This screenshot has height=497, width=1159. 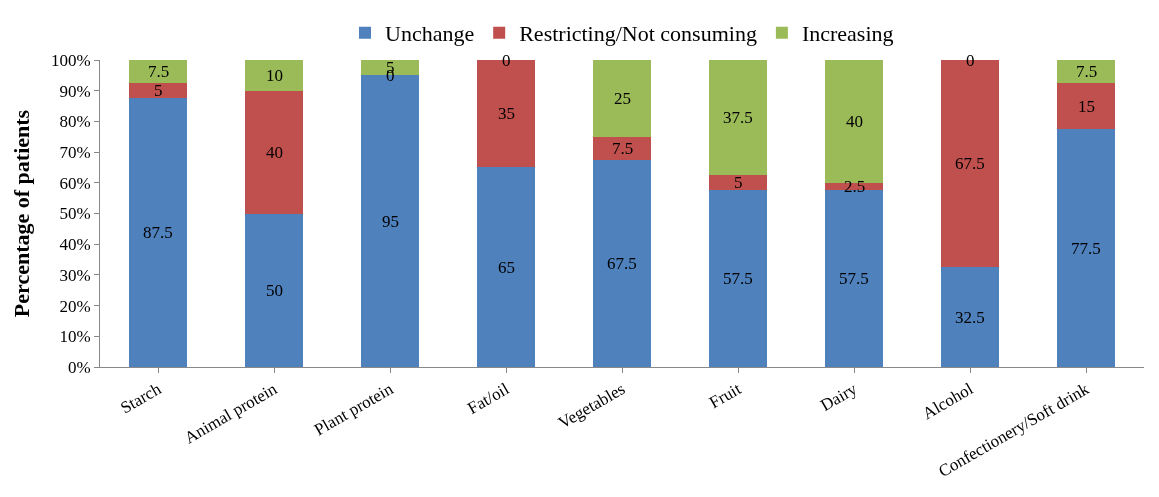 What do you see at coordinates (75, 337) in the screenshot?
I see `y-tick-label: 10%` at bounding box center [75, 337].